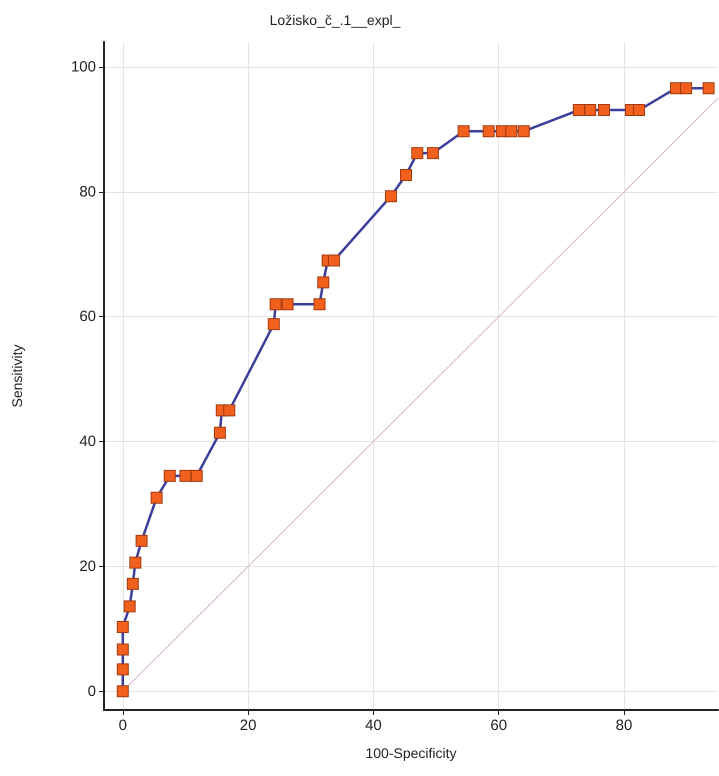 This screenshot has width=719, height=776. Describe the element at coordinates (83, 67) in the screenshot. I see `y-tick-label: 100` at that location.